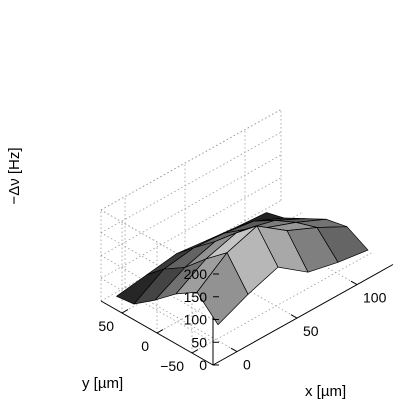  I want to click on z-axis-label: −Δν [Hz], so click(14, 175).